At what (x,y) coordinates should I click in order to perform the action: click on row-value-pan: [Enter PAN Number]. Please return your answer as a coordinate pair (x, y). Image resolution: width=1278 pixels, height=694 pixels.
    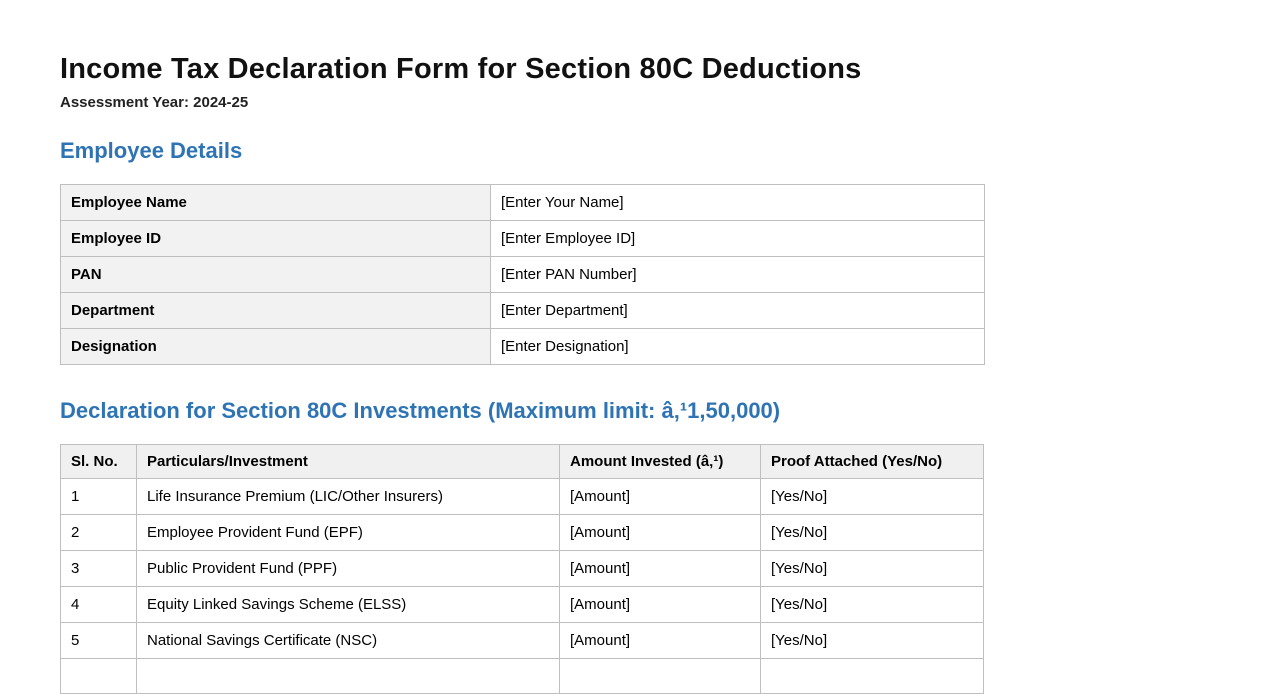
    Looking at the image, I should click on (737, 275).